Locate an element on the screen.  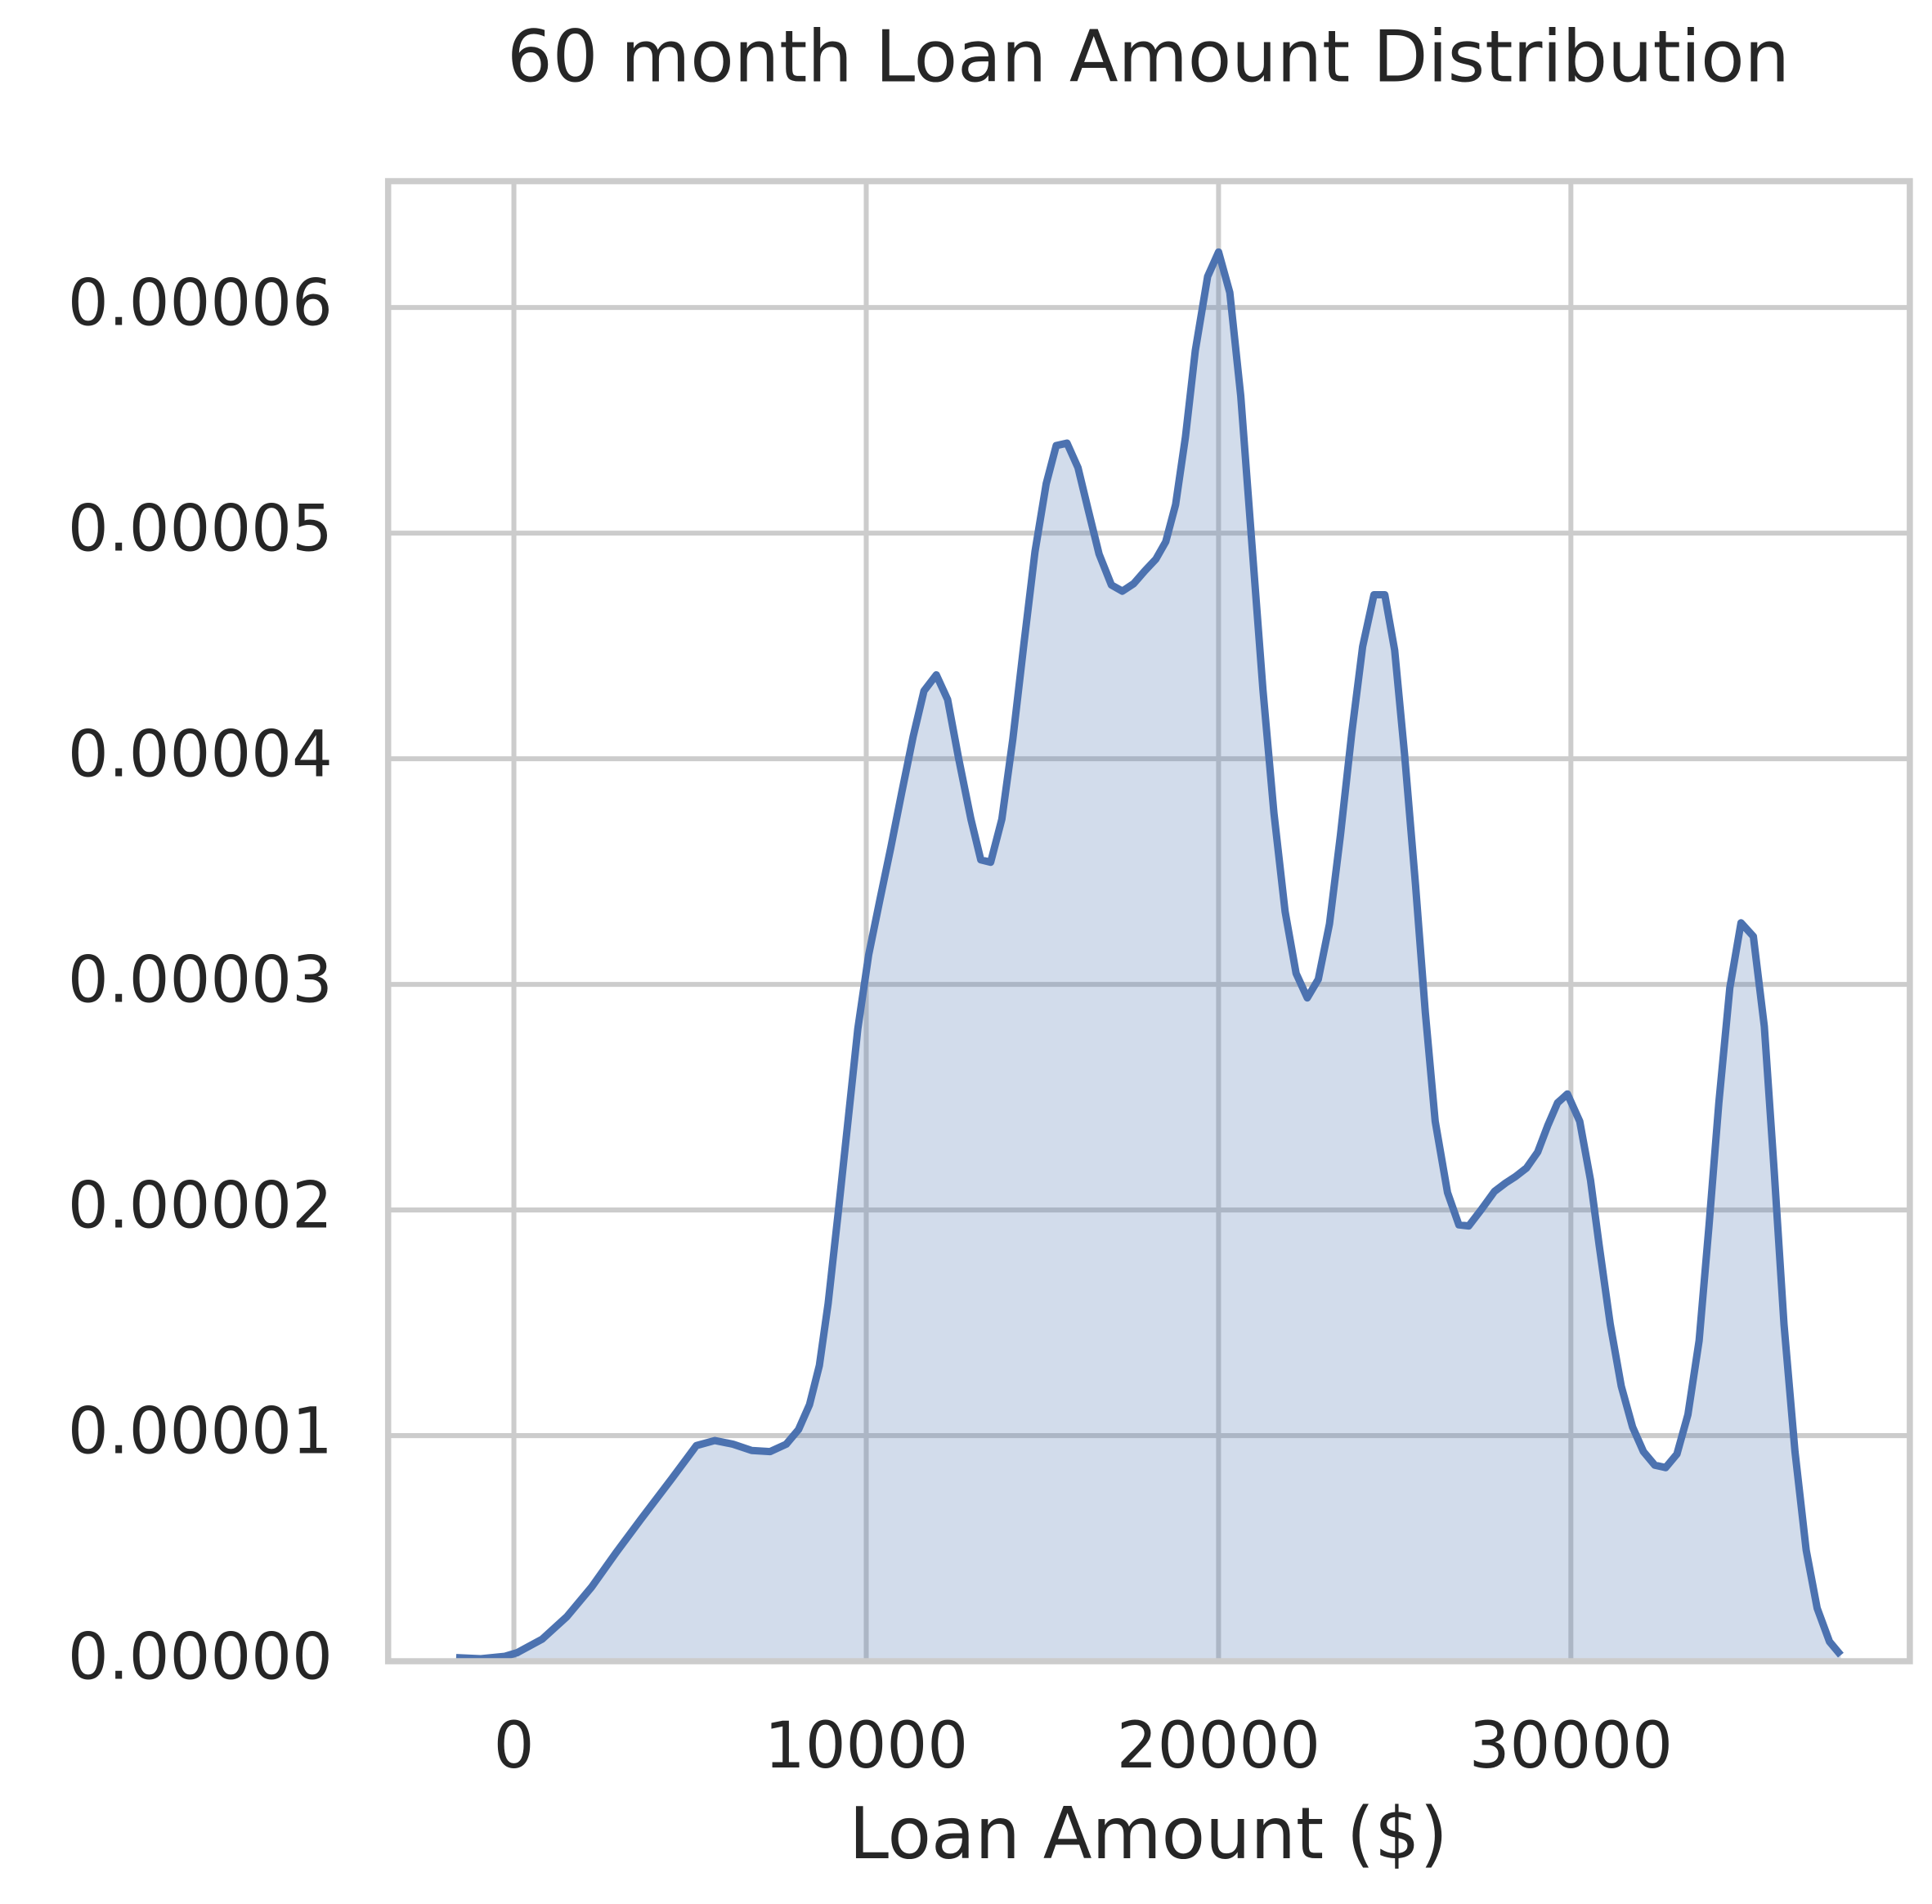
y-tick-label: 0.00001 is located at coordinates (200, 1432).